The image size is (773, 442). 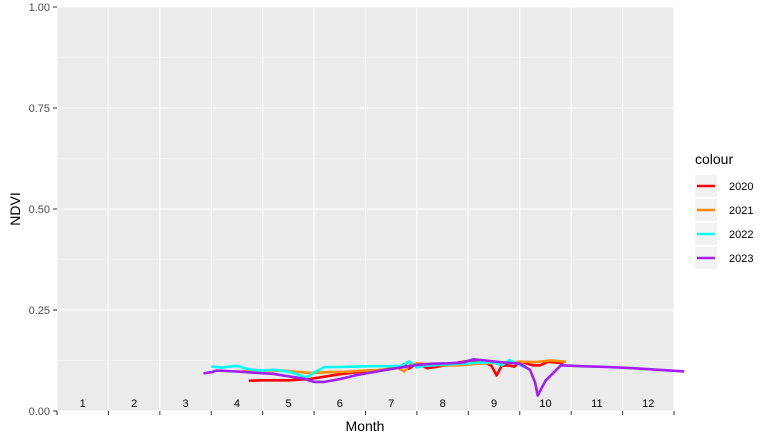 I want to click on y-tick-labels: 0.00 0.25 0.50 0.75 1.00, so click(x=39, y=210).